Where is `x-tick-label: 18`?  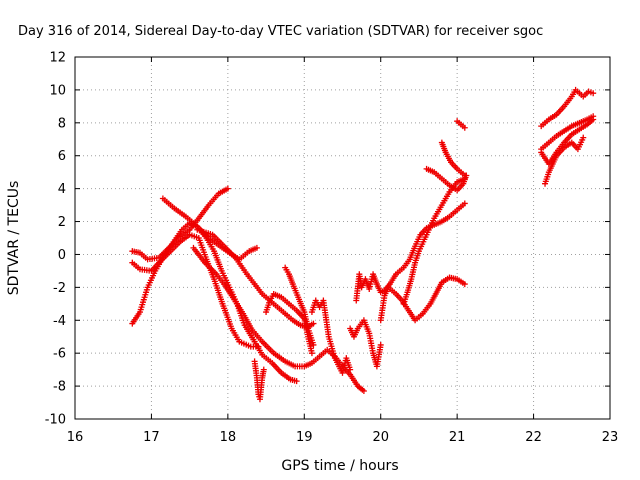 x-tick-label: 18 is located at coordinates (228, 437).